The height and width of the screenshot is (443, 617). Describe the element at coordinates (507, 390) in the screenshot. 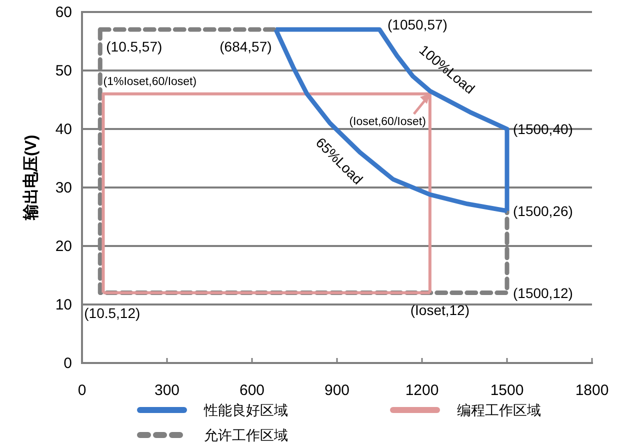

I see `x-tick-label: 1500` at that location.